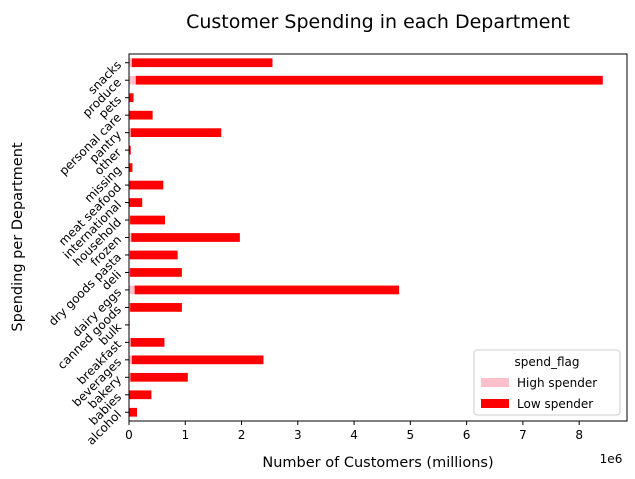 The image size is (635, 479). Describe the element at coordinates (130, 342) in the screenshot. I see `bar-breakfast-high-spender` at that location.